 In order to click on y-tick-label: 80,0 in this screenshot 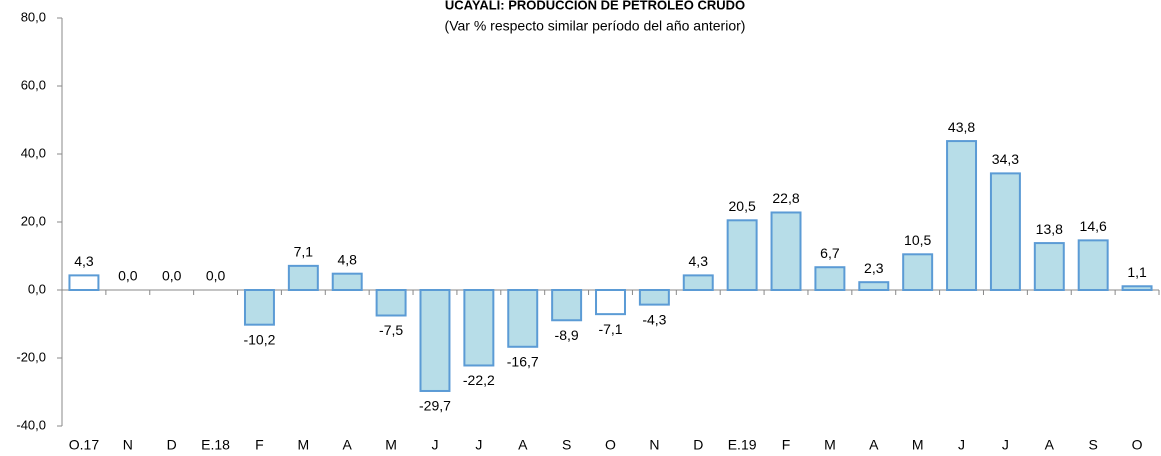, I will do `click(33, 16)`.